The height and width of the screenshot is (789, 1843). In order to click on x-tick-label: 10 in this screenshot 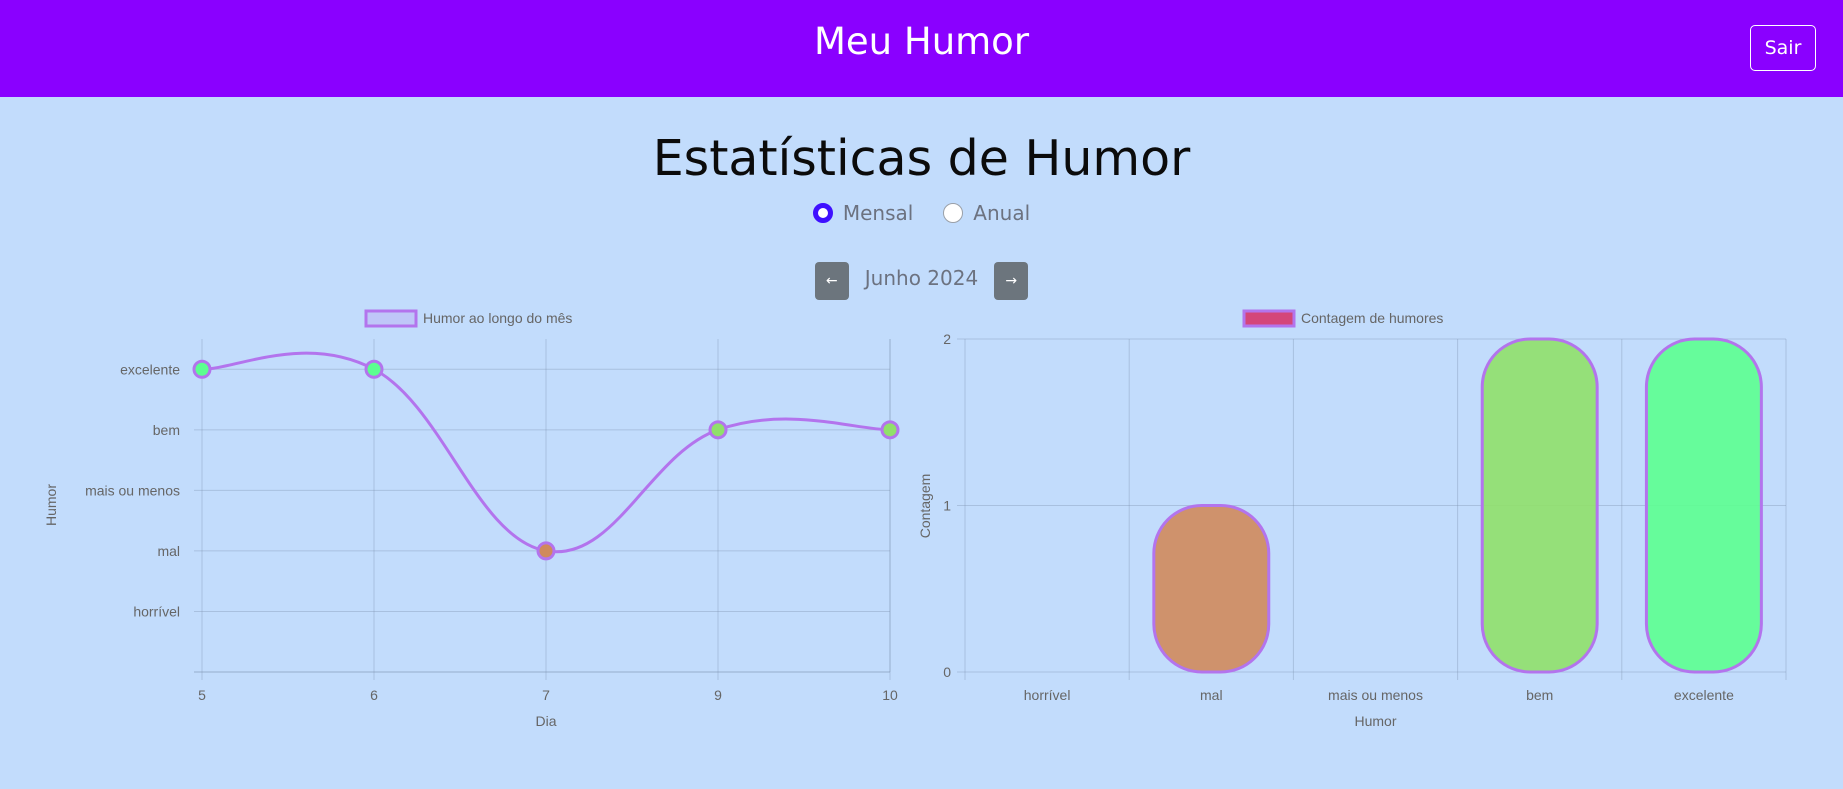, I will do `click(890, 695)`.